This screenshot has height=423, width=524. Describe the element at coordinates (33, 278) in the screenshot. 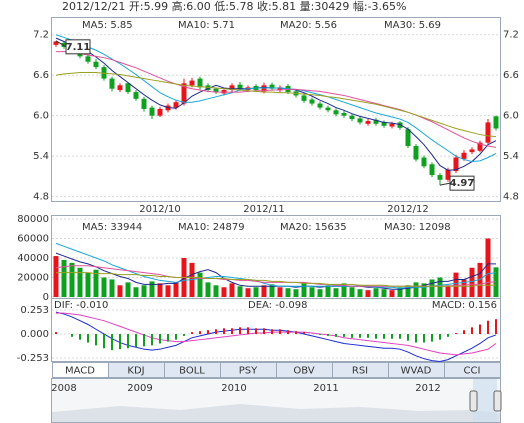

I see `y-tick-label: 20000` at that location.